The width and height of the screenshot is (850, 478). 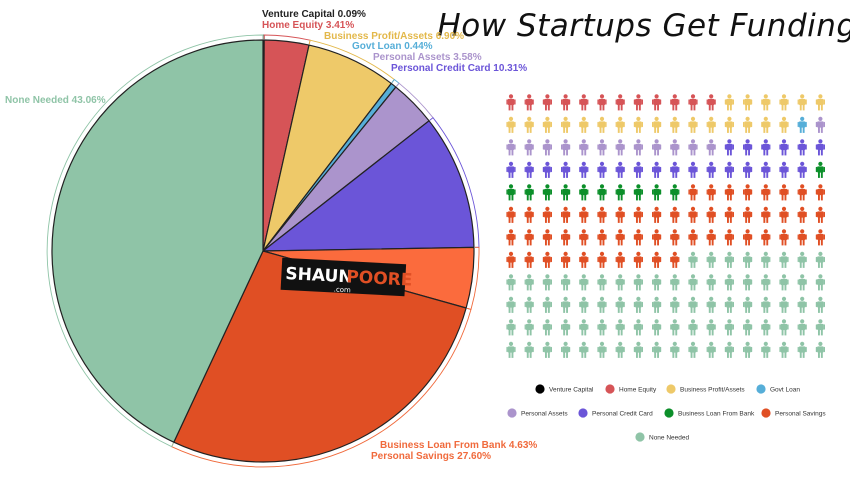 What do you see at coordinates (583, 413) in the screenshot?
I see `legend-swatch-personal-credit-card` at bounding box center [583, 413].